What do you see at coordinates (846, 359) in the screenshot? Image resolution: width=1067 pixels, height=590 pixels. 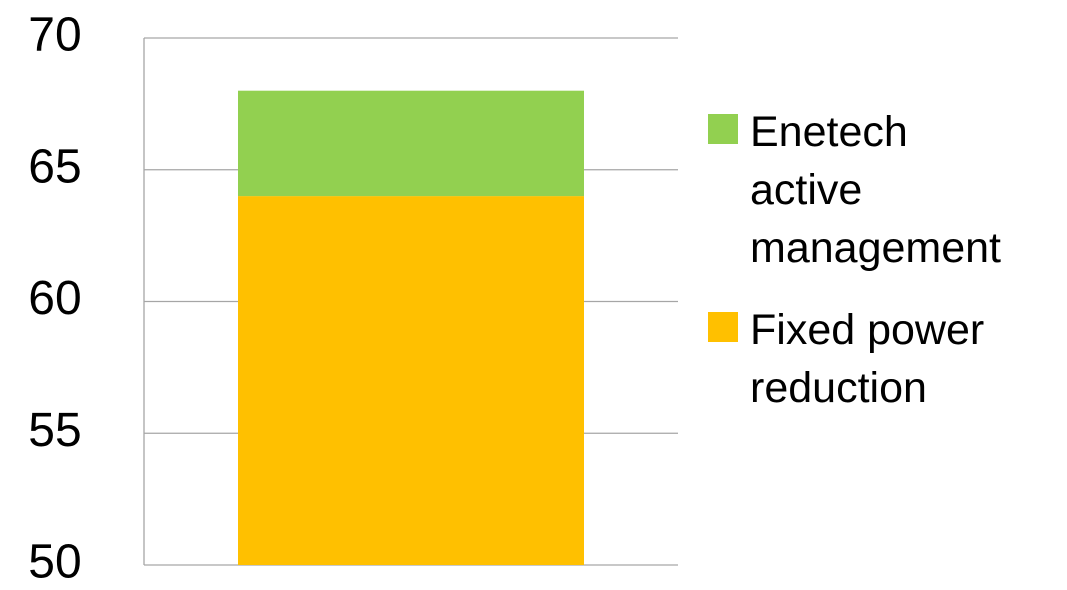 I see `legend-item-2: Fixed power reduction` at bounding box center [846, 359].